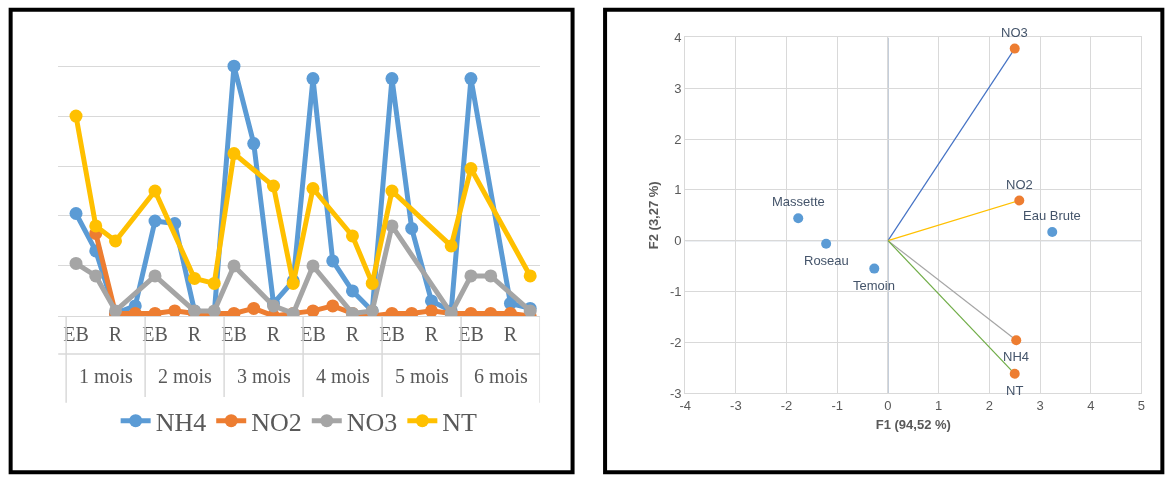 Image resolution: width=1171 pixels, height=483 pixels. What do you see at coordinates (989, 405) in the screenshot?
I see `x-tick-label: 2` at bounding box center [989, 405].